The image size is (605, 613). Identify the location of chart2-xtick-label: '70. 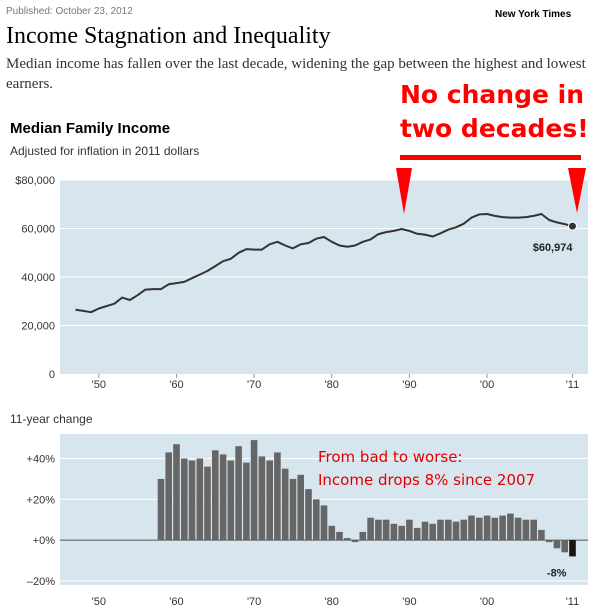
(254, 602).